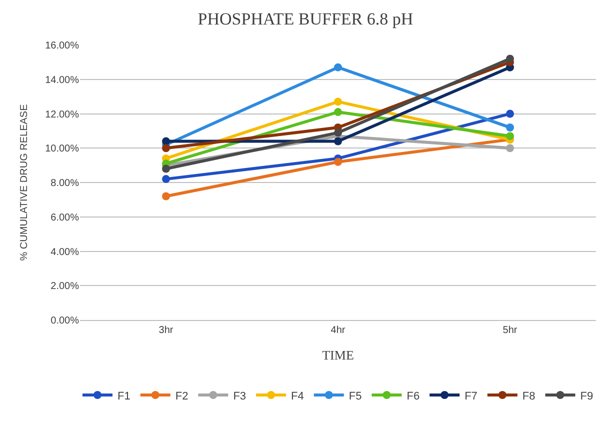  What do you see at coordinates (62, 46) in the screenshot?
I see `y-tick-label: 16.00%` at bounding box center [62, 46].